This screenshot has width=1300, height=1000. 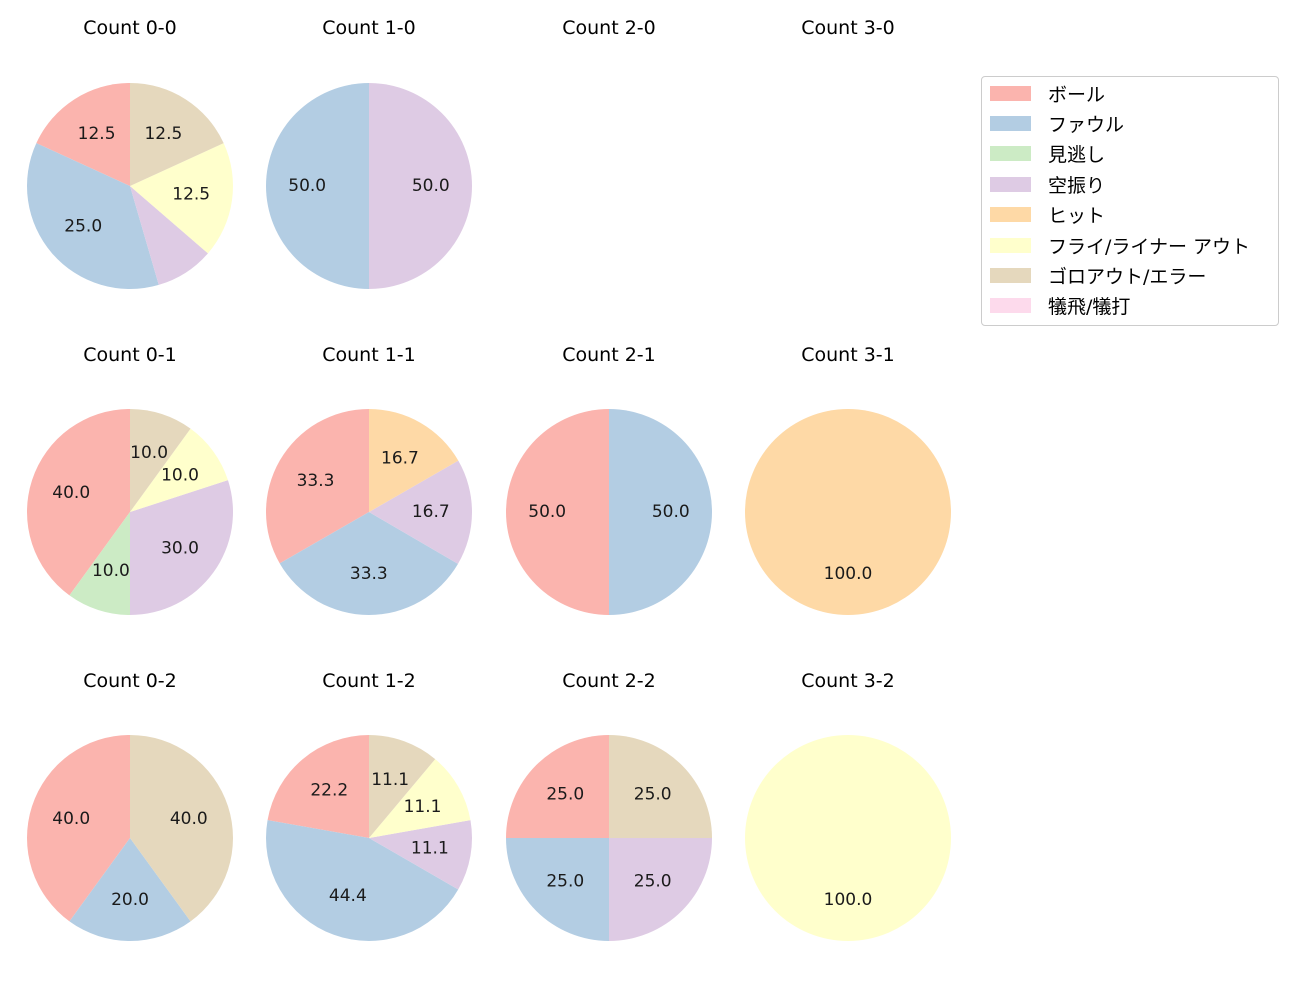 What do you see at coordinates (369, 28) in the screenshot?
I see `pie-title: Count 1-0` at bounding box center [369, 28].